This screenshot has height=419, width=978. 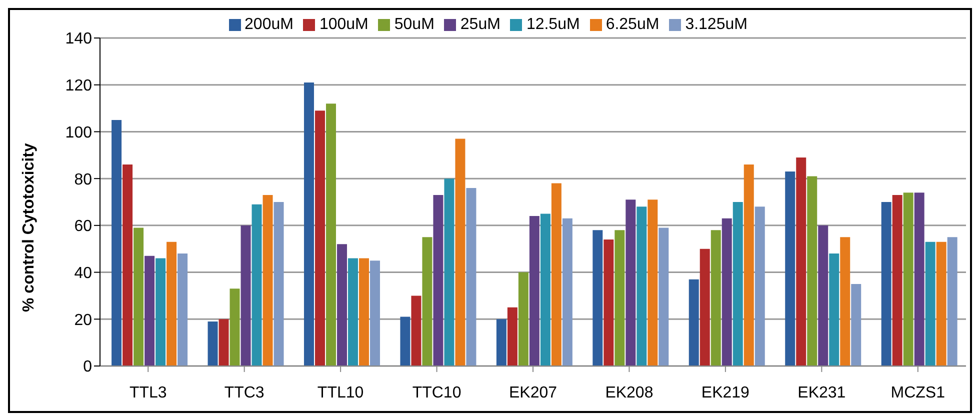 I want to click on y-tick-label: 0, so click(x=87, y=367).